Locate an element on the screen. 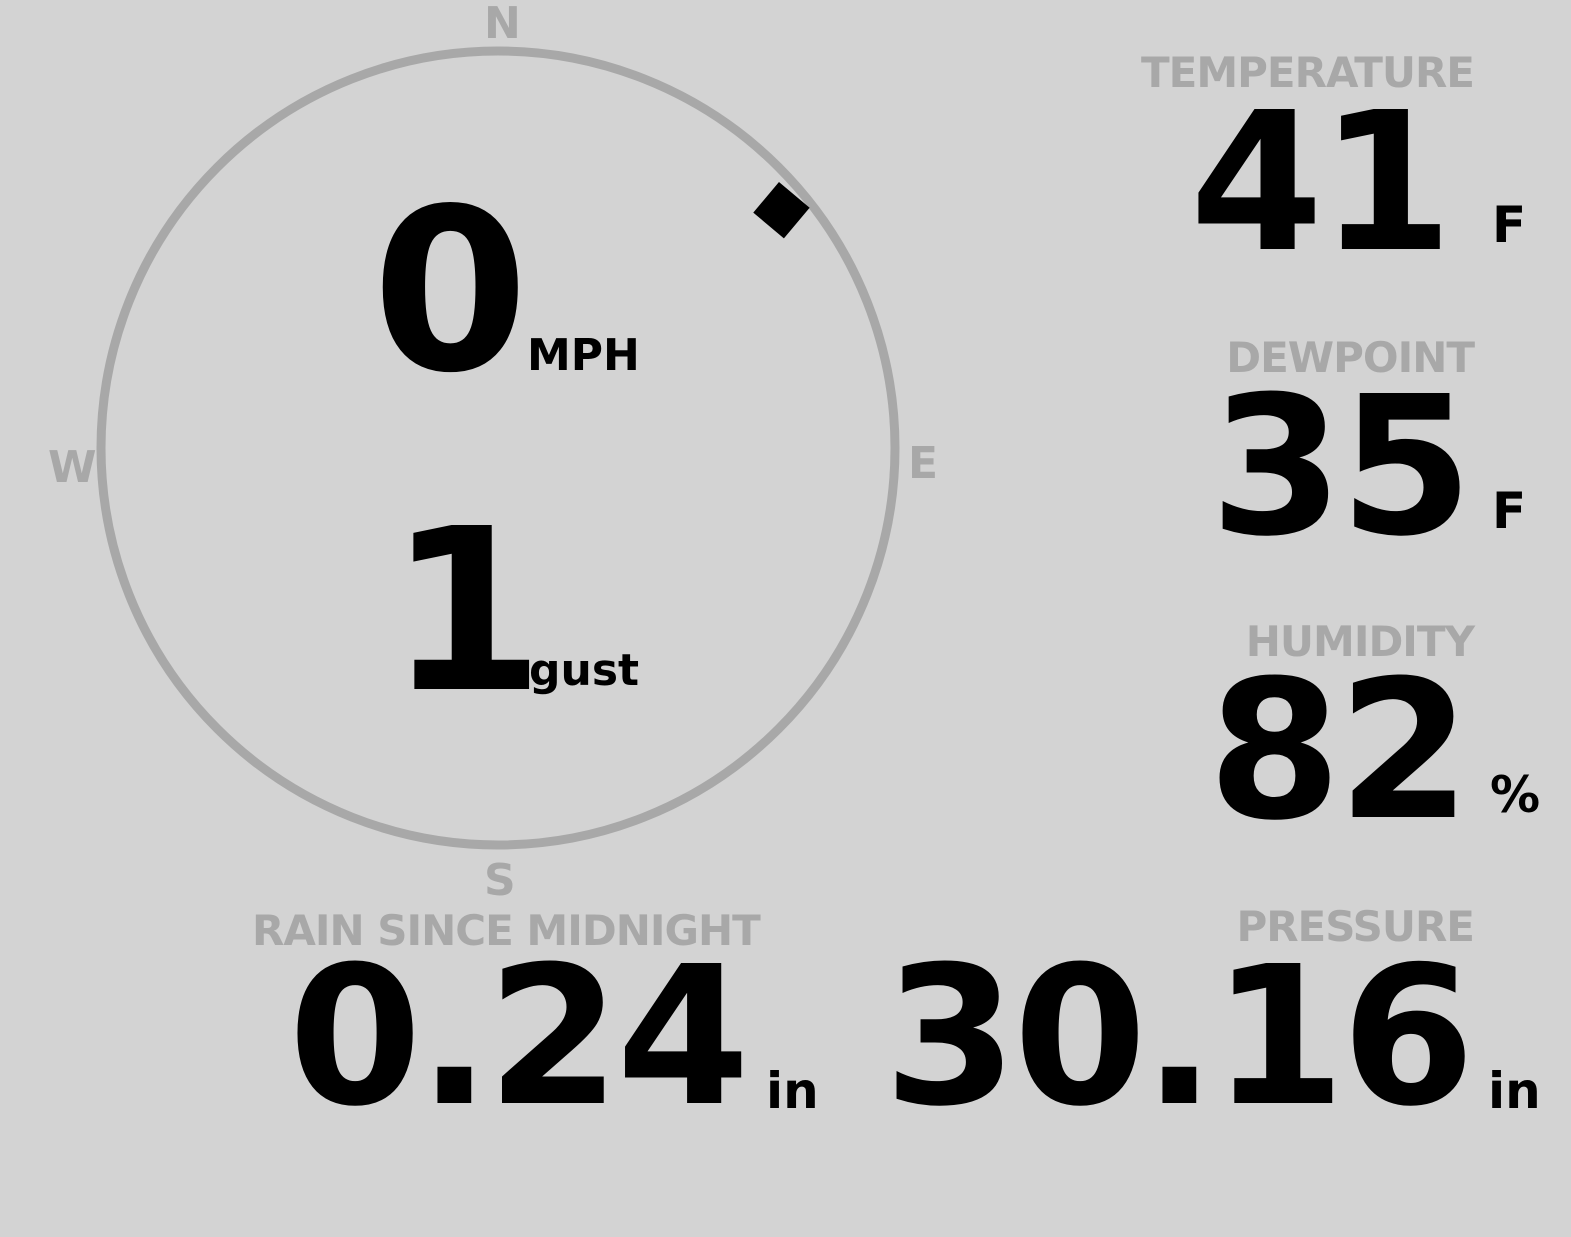  rain-label: RAIN SINCE MIDNIGHT is located at coordinates (506, 930).